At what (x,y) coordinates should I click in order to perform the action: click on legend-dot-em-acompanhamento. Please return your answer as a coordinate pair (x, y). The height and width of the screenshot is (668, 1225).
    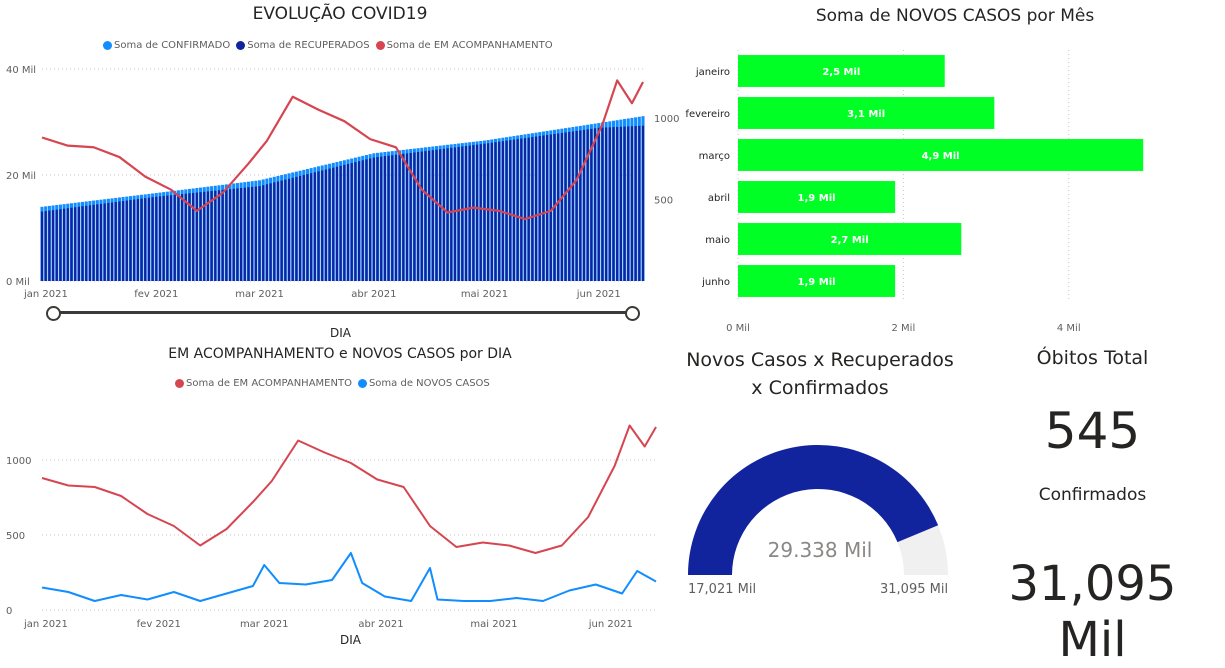
    Looking at the image, I should click on (179, 383).